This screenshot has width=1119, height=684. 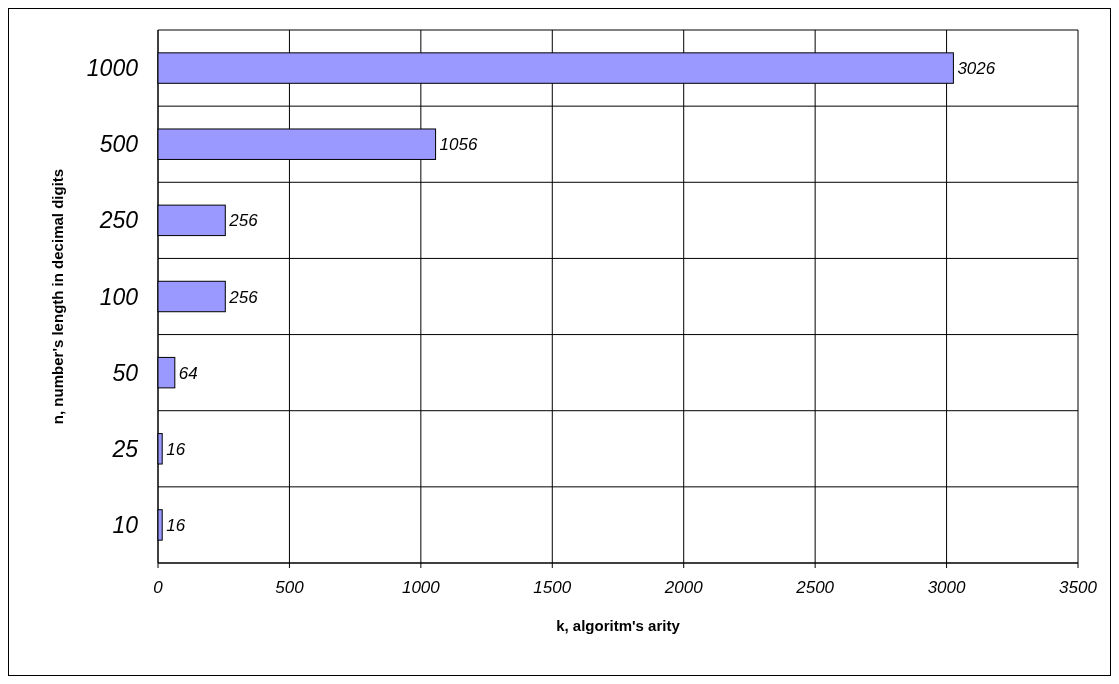 What do you see at coordinates (815, 587) in the screenshot?
I see `x-tick-label: 2500` at bounding box center [815, 587].